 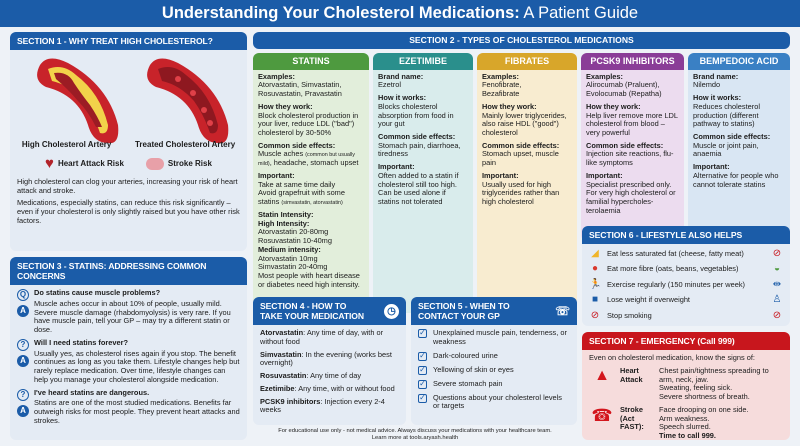 What do you see at coordinates (66, 144) in the screenshot?
I see `artery-high-label: High Cholesterol Artery` at bounding box center [66, 144].